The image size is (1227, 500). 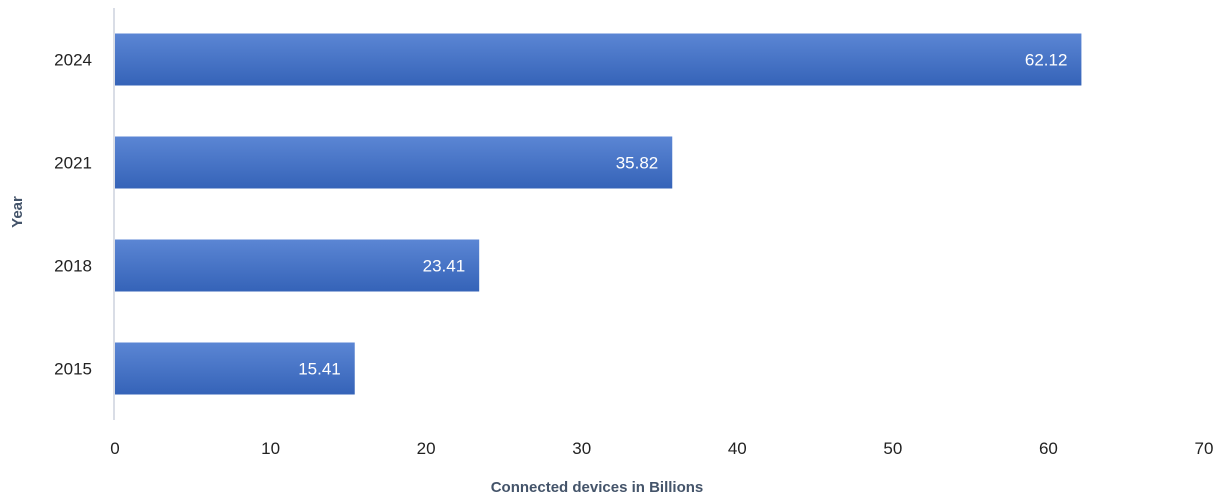 I want to click on y-axis-title: Year, so click(x=17, y=212).